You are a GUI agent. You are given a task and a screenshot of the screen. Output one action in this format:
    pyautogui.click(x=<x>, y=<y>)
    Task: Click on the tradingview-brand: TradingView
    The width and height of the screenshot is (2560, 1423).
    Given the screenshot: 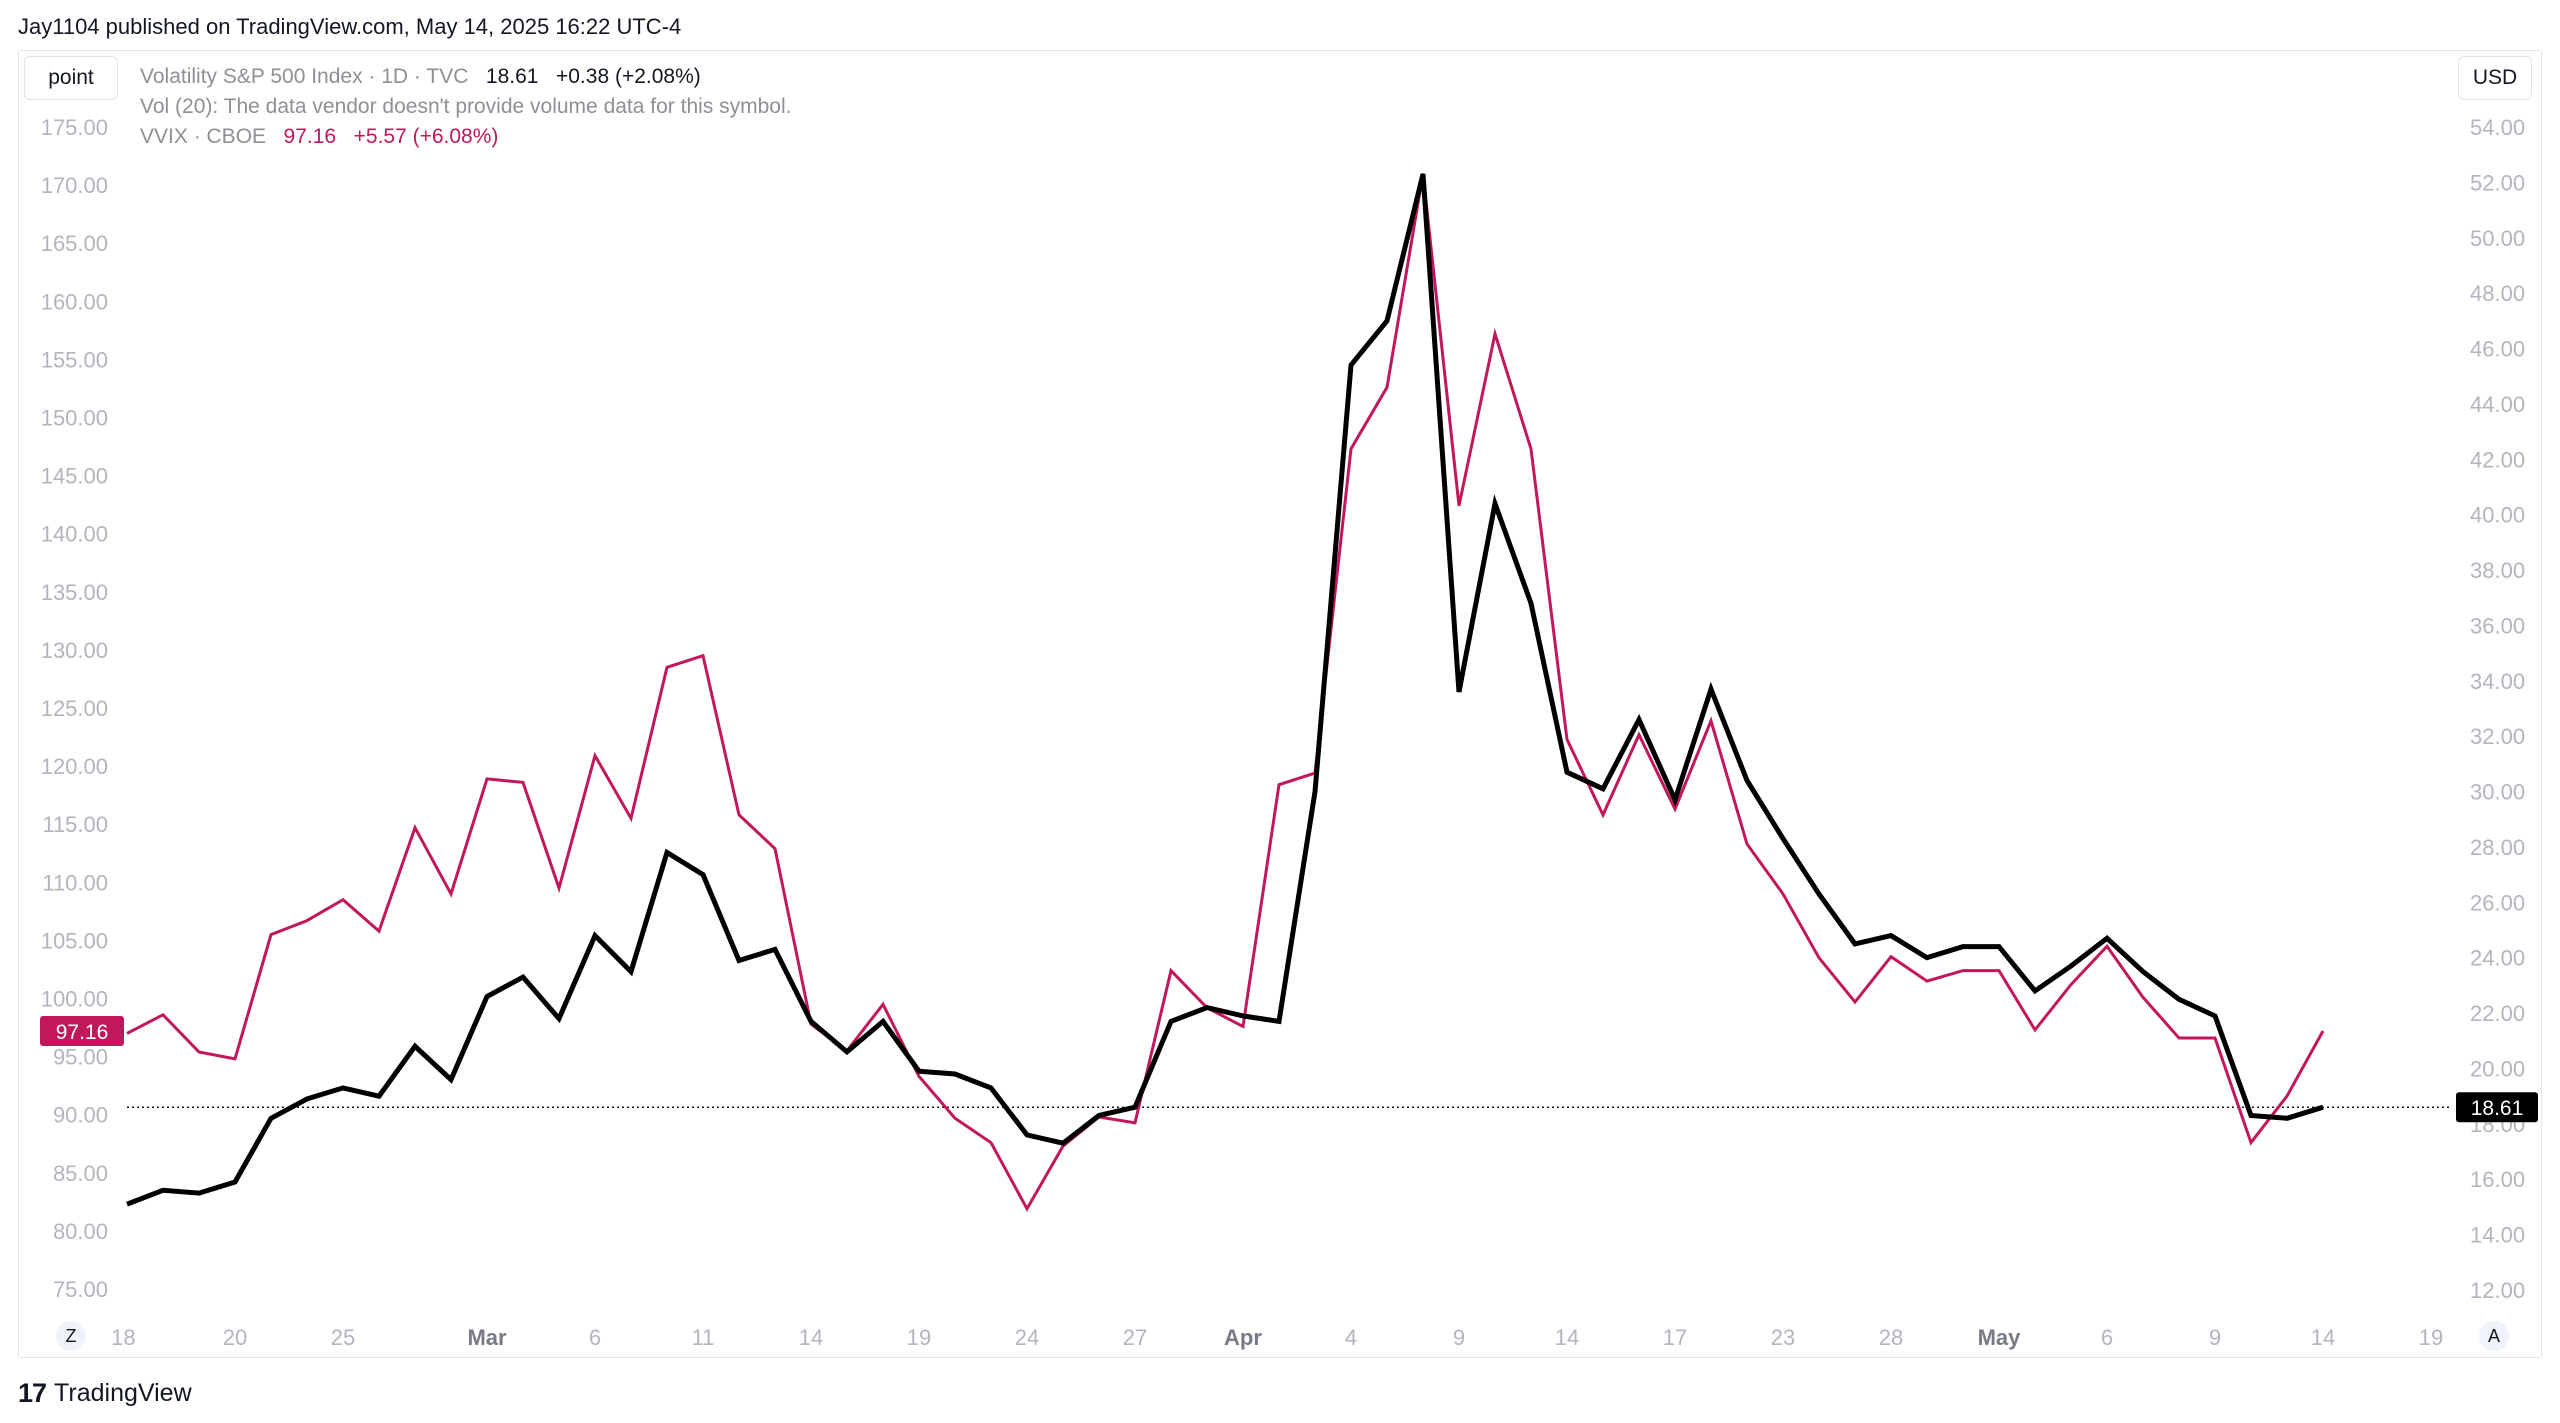 What is the action you would take?
    pyautogui.click(x=123, y=1393)
    